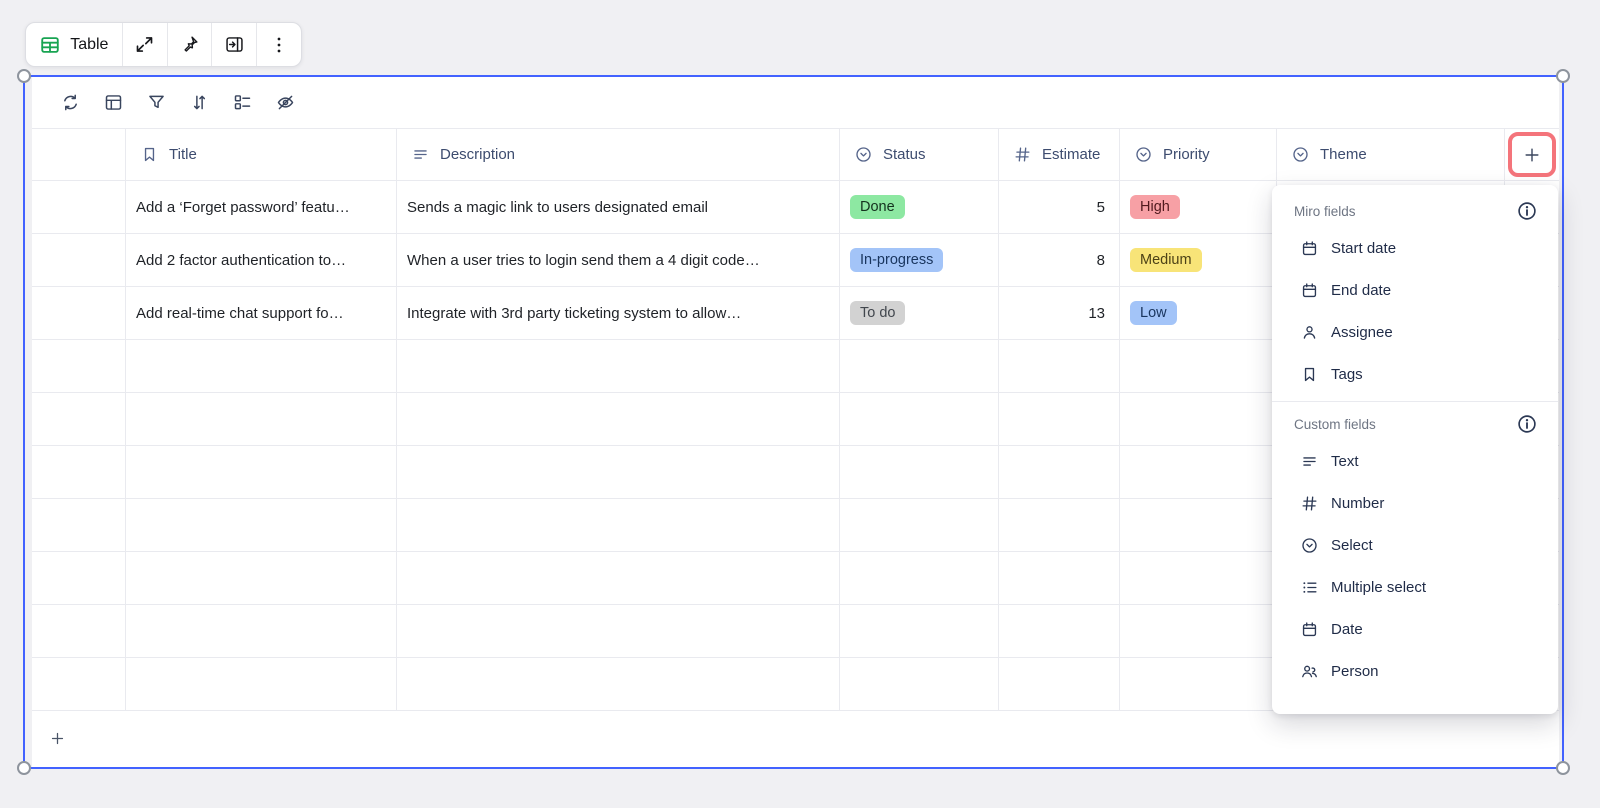 The width and height of the screenshot is (1600, 808). I want to click on sort-button, so click(199, 103).